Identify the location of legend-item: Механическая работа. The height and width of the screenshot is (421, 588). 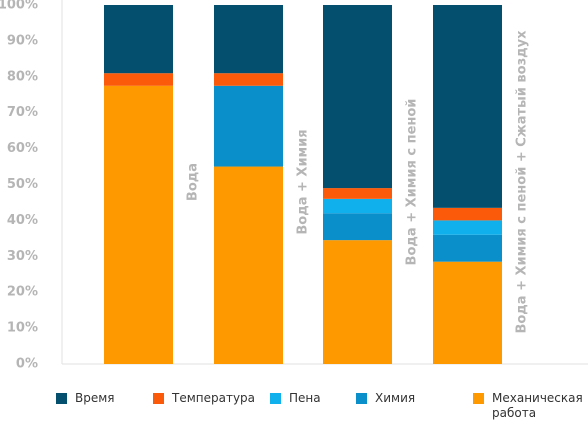
(530, 406).